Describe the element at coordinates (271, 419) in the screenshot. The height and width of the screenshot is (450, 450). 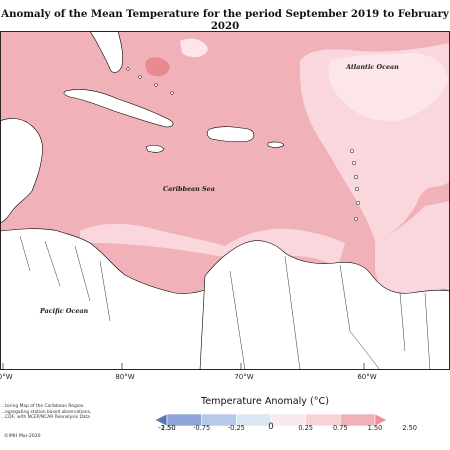
I see `legend-colorbar` at that location.